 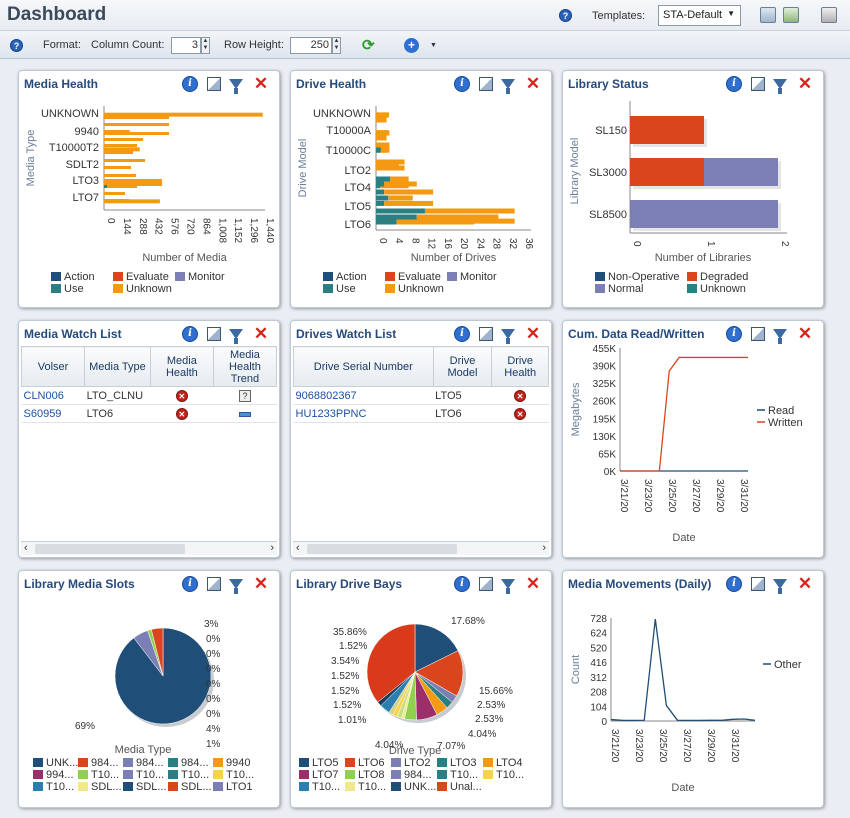 I want to click on format-help-icon: ?, so click(x=16, y=45).